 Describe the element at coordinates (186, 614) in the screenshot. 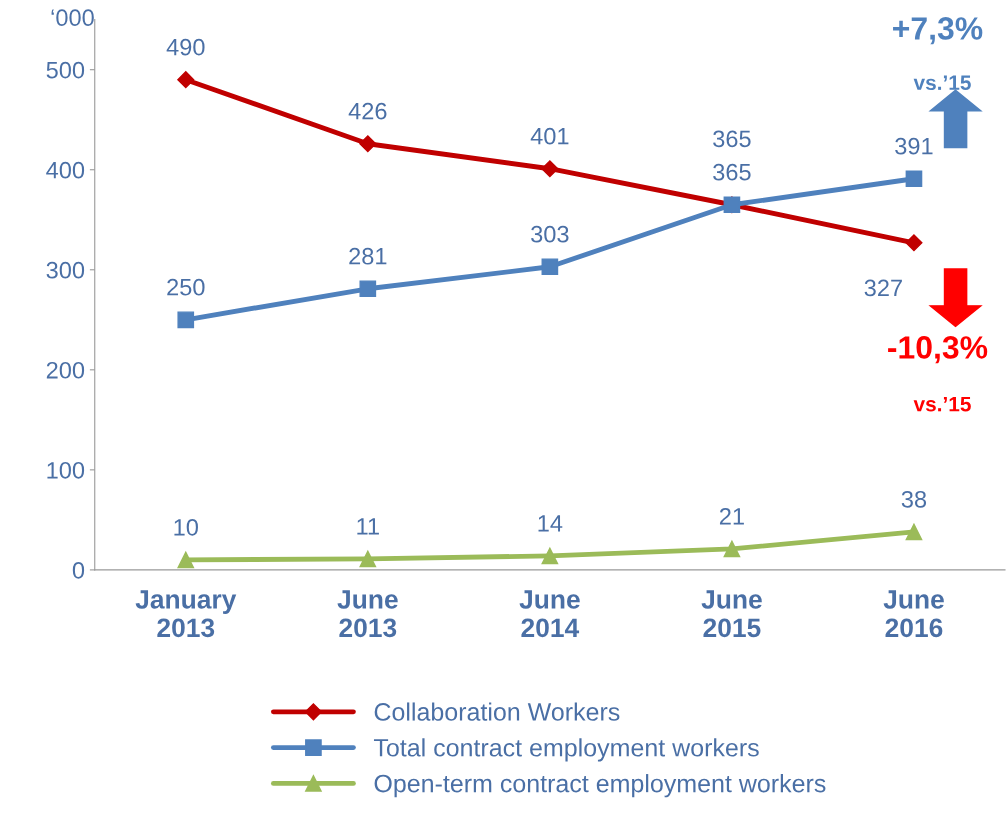

I see `x-tick-label: January 2013` at that location.